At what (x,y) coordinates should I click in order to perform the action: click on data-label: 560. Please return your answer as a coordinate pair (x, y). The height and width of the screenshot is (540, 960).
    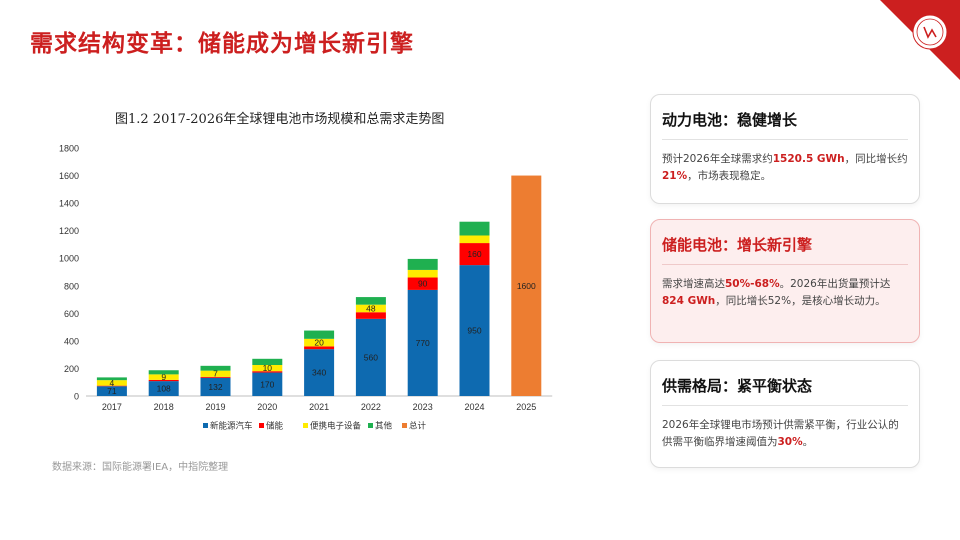
    Looking at the image, I should click on (371, 357).